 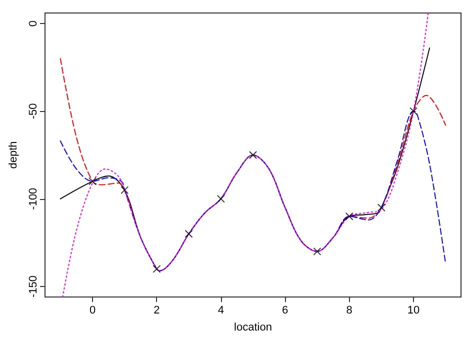 What do you see at coordinates (285, 310) in the screenshot?
I see `x-tick-label: 6` at bounding box center [285, 310].